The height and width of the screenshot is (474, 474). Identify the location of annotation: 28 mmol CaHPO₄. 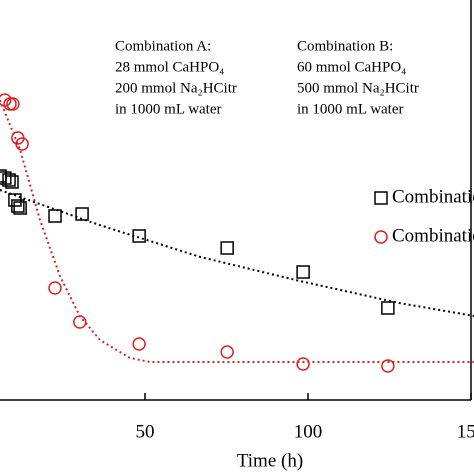
(169, 67).